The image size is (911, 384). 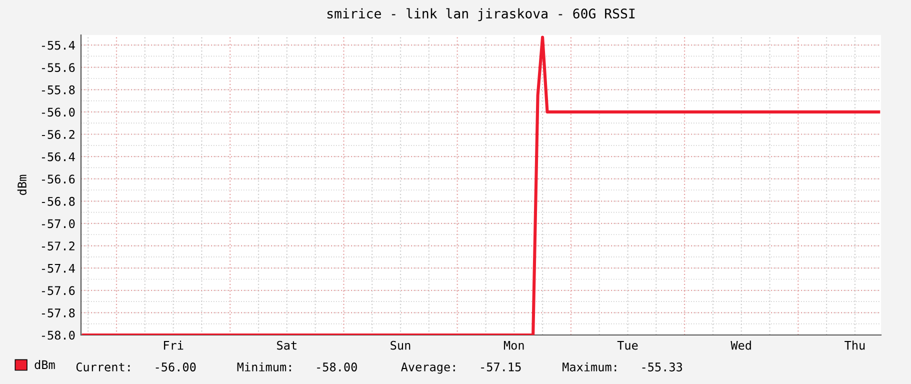 I want to click on y-tick-label: -57.8, so click(x=58, y=313).